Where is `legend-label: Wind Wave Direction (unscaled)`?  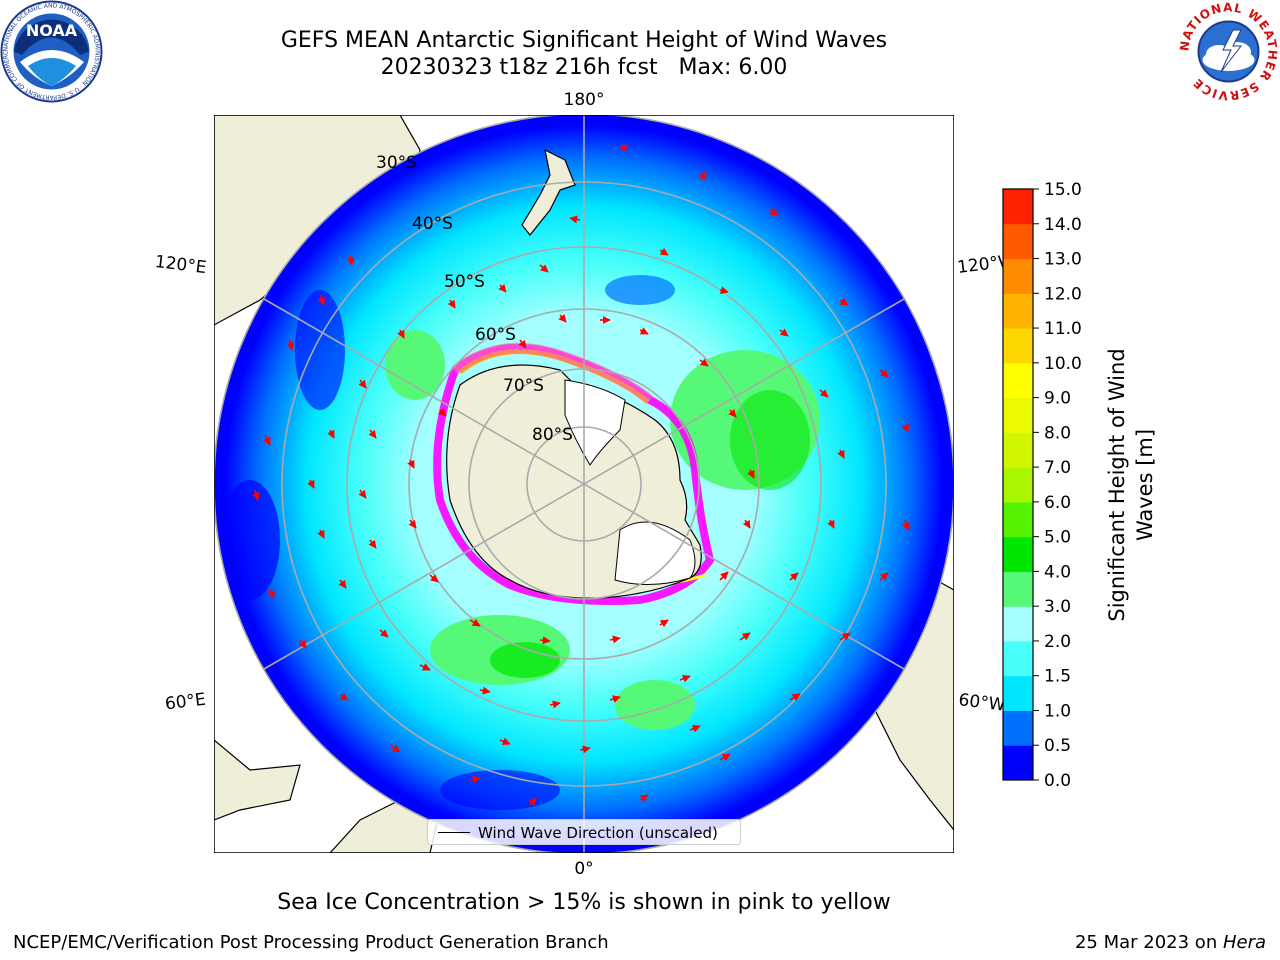 legend-label: Wind Wave Direction (unscaled) is located at coordinates (598, 833).